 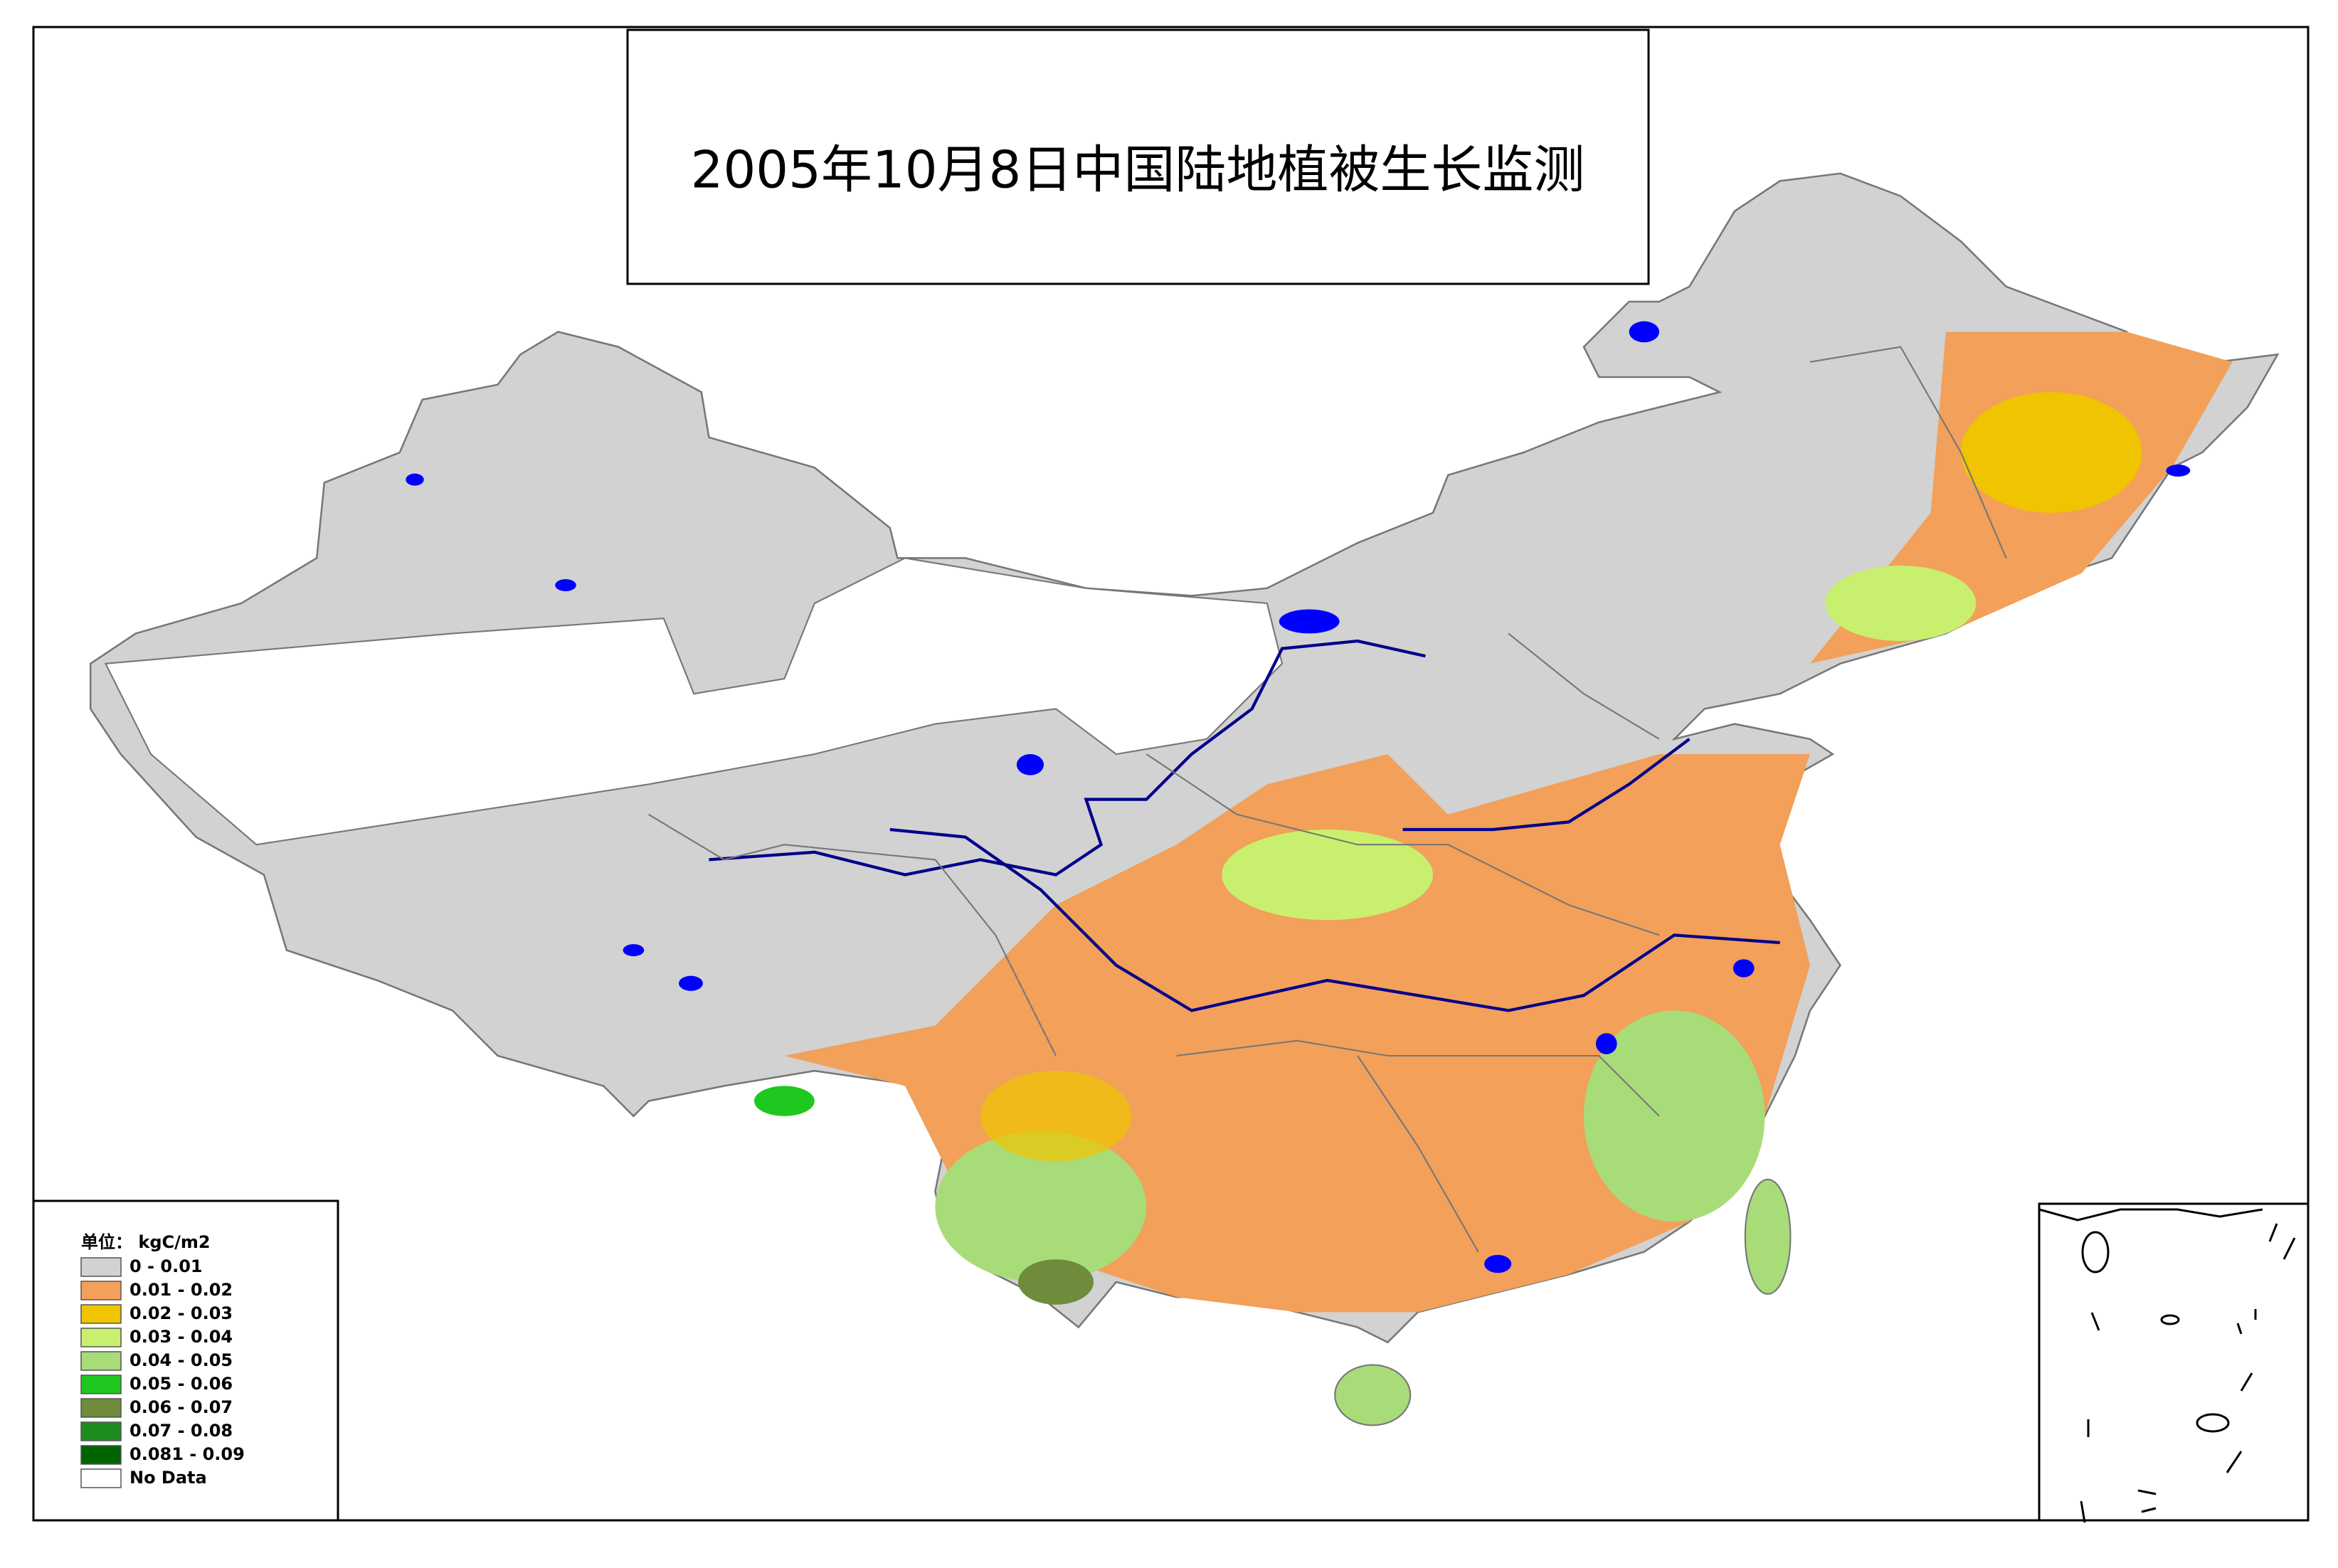 I want to click on inset-frame, so click(x=2174, y=1362).